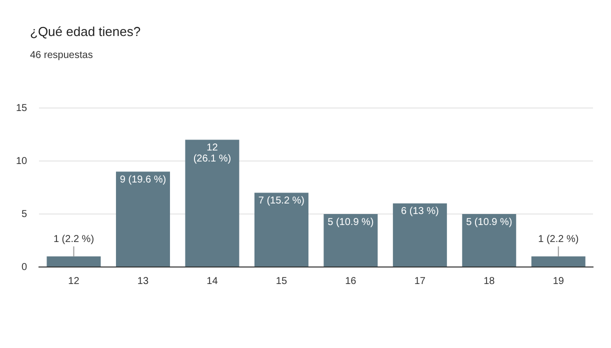  What do you see at coordinates (212, 153) in the screenshot?
I see `data-label: 12 (26.1 %)` at bounding box center [212, 153].